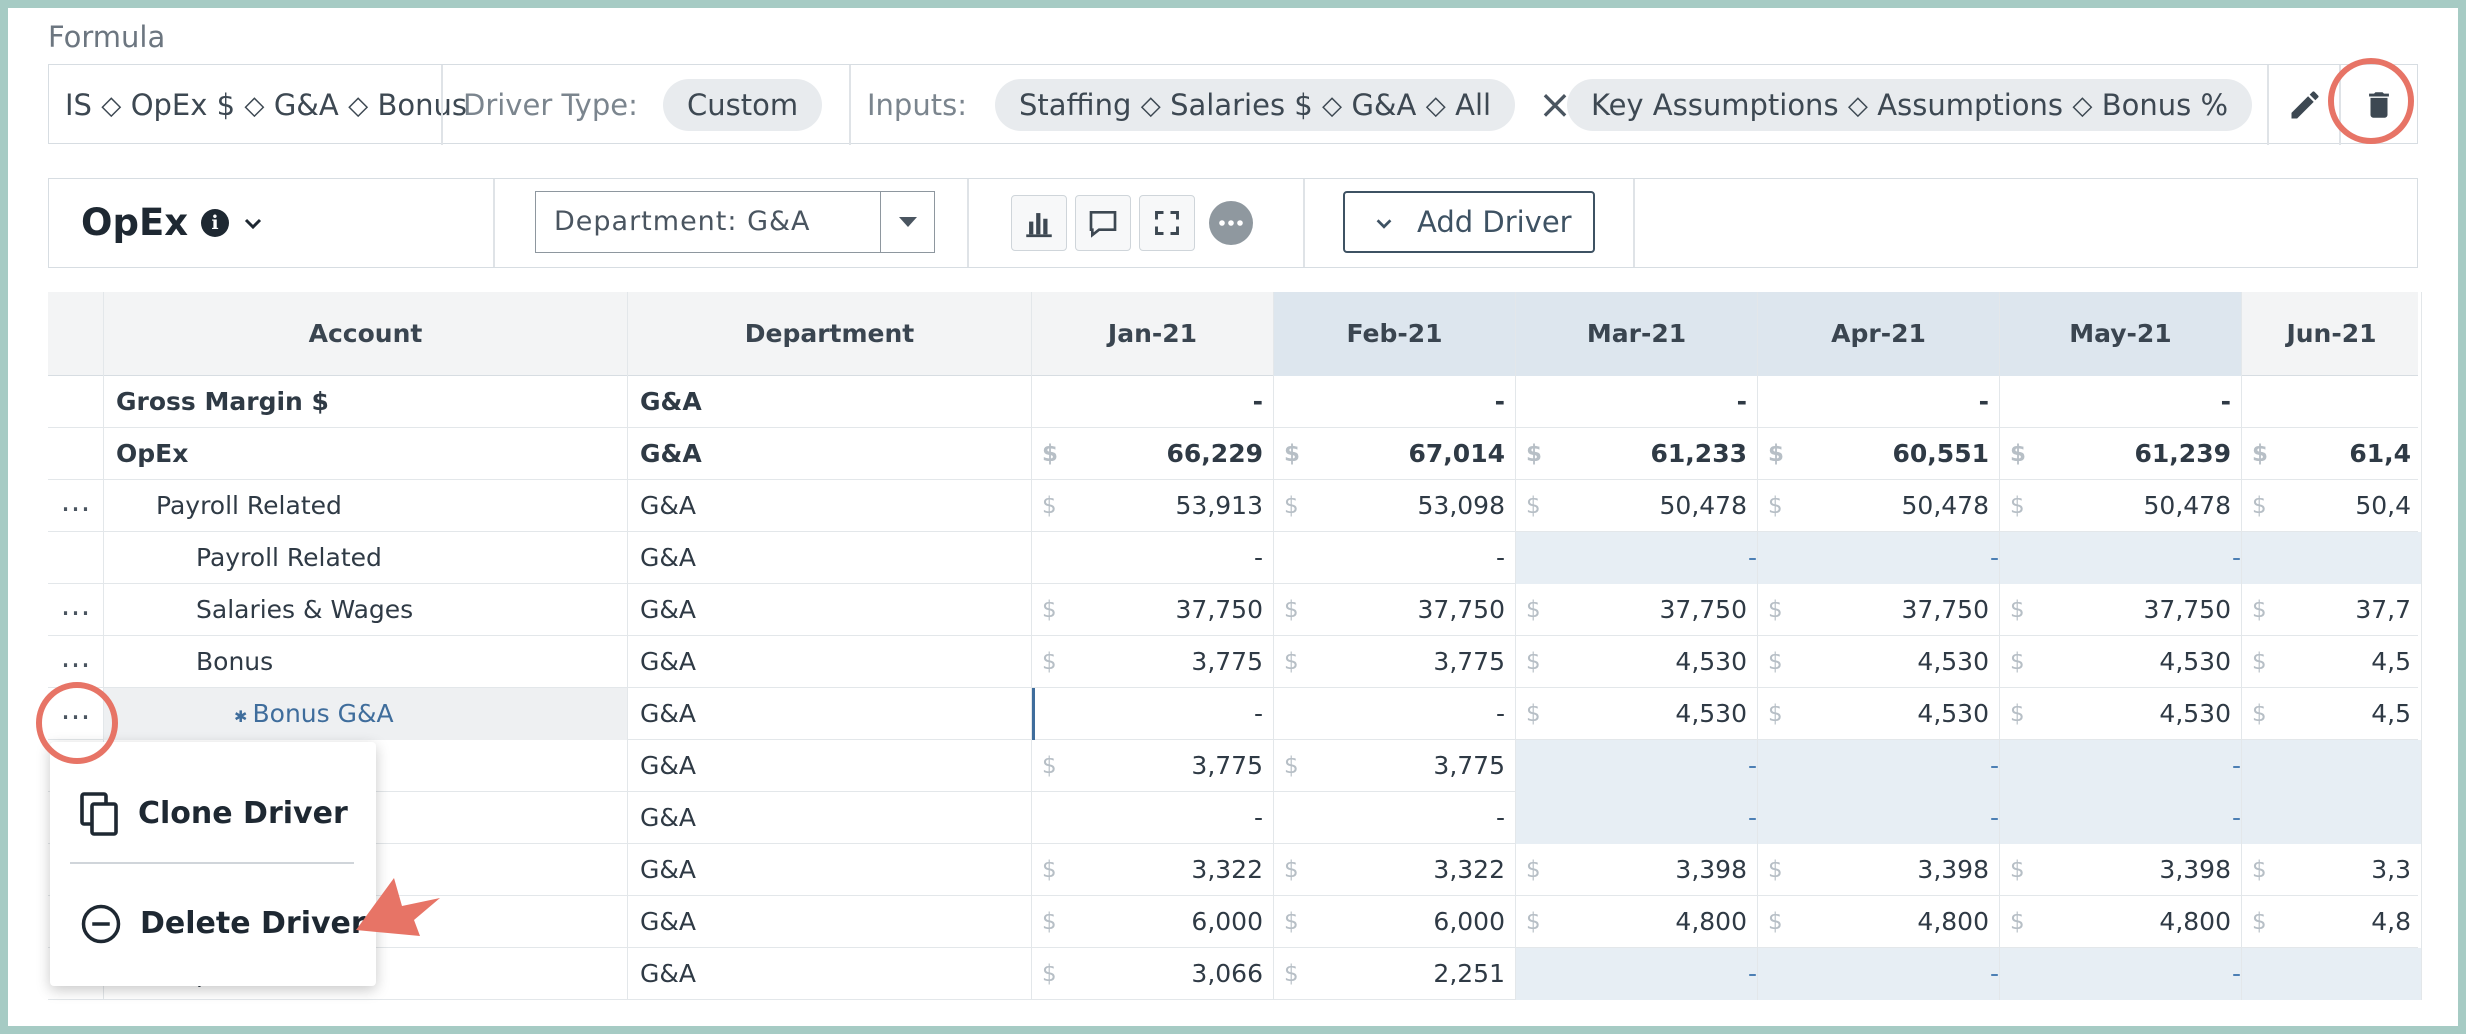 This screenshot has width=2466, height=1034. What do you see at coordinates (2332, 870) in the screenshot?
I see `value-cell: $3,3` at bounding box center [2332, 870].